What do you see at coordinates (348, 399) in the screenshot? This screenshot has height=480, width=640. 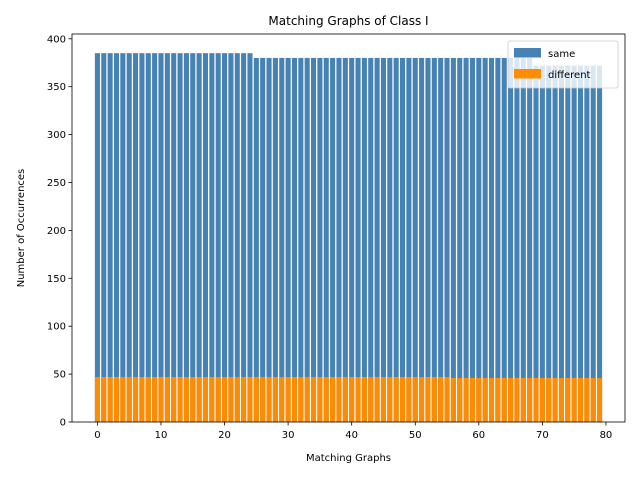 I see `series-different-bars` at bounding box center [348, 399].